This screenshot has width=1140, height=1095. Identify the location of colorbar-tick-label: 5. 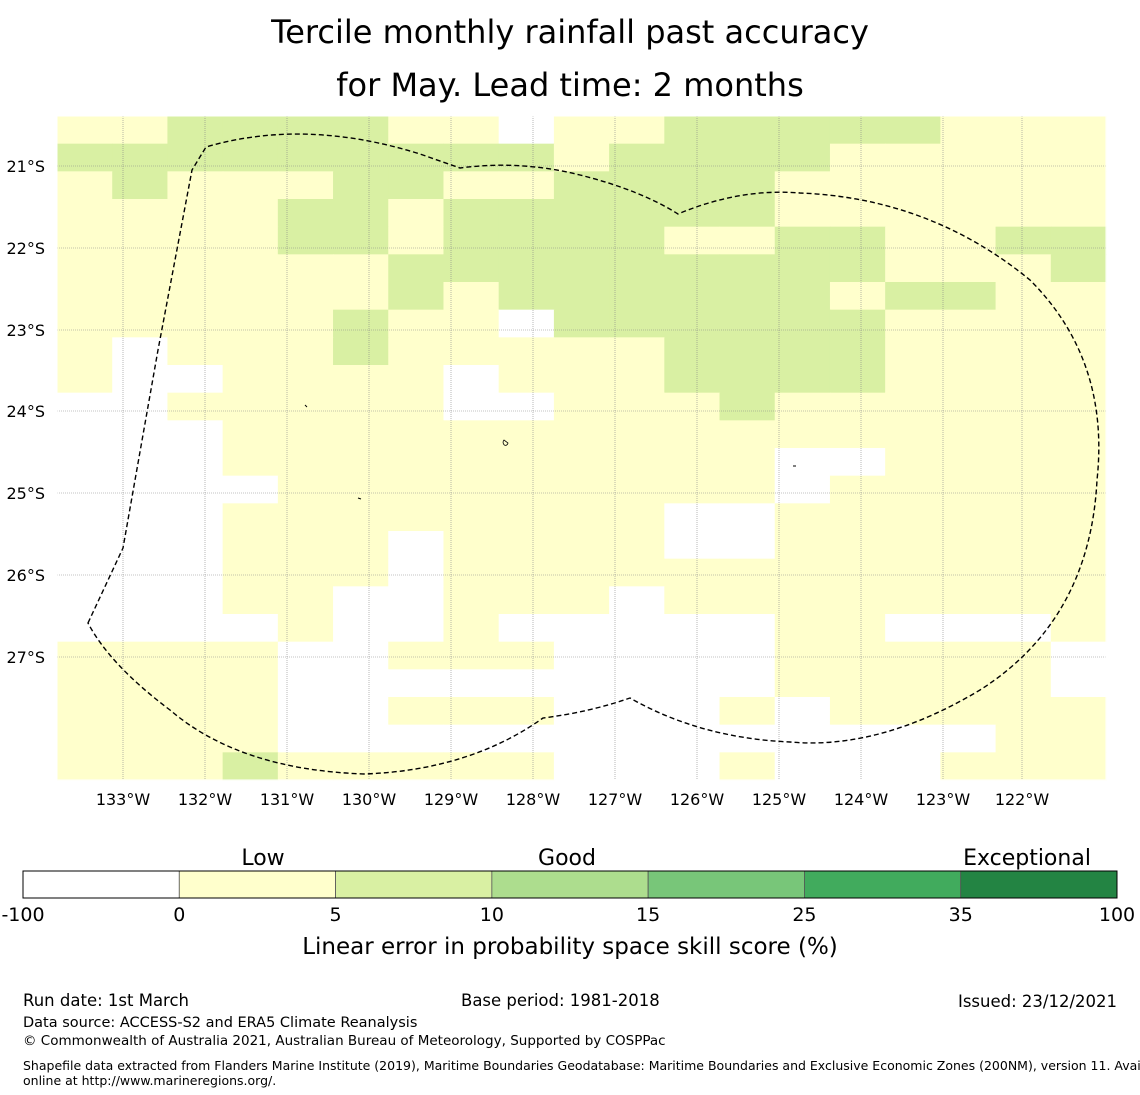
(336, 915).